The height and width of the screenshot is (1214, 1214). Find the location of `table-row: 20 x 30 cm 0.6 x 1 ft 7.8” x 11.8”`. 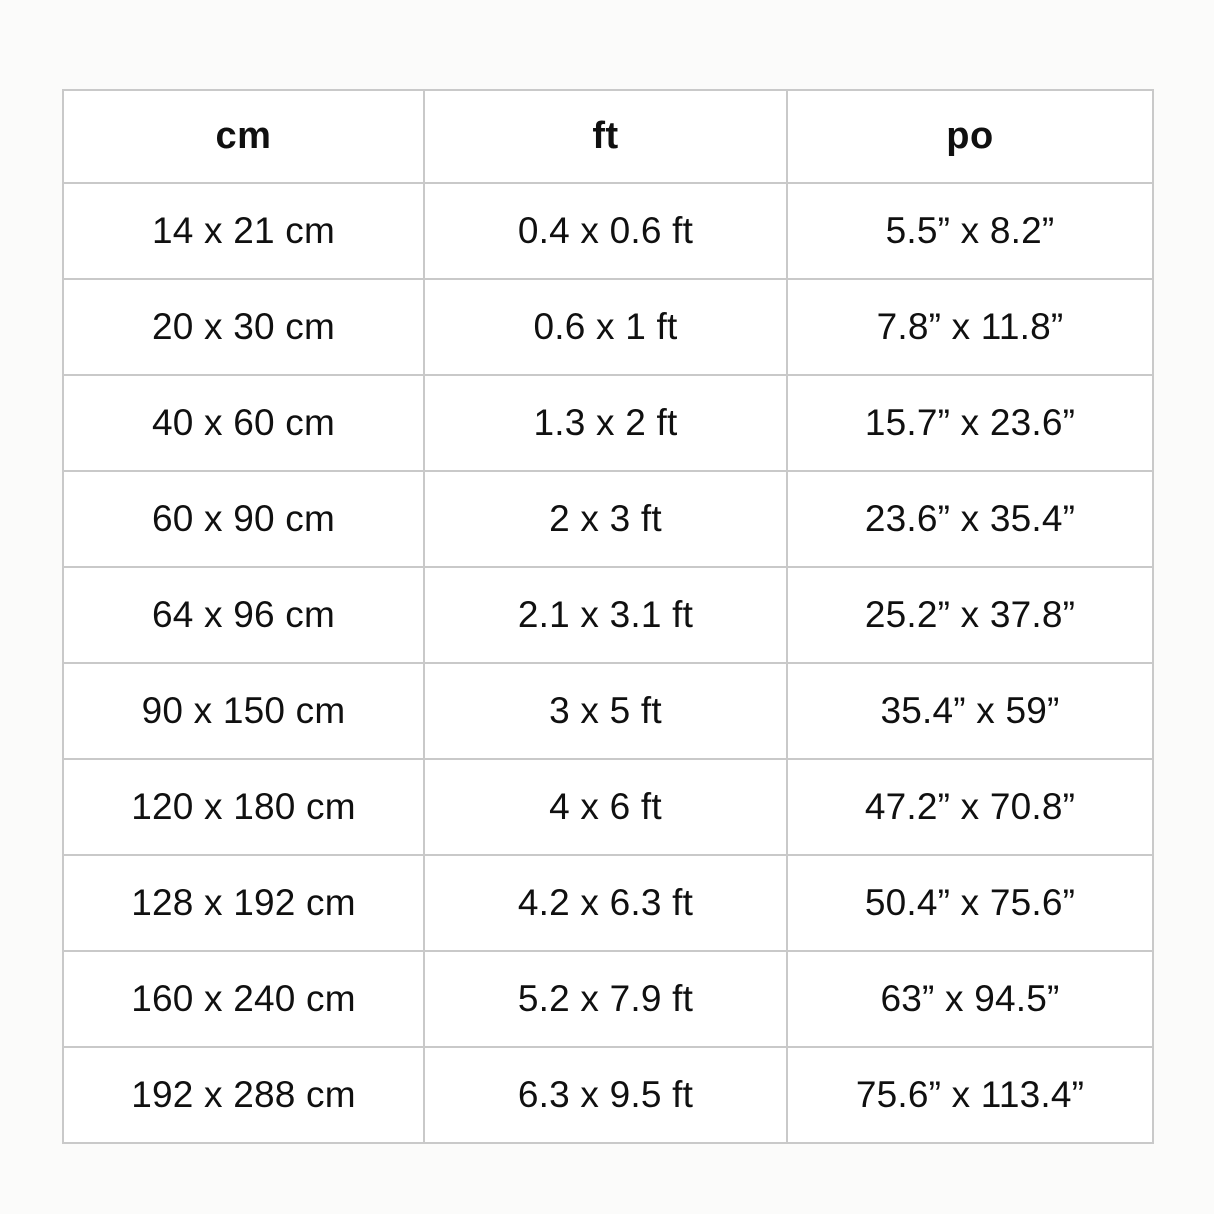

table-row: 20 x 30 cm 0.6 x 1 ft 7.8” x 11.8” is located at coordinates (608, 327).